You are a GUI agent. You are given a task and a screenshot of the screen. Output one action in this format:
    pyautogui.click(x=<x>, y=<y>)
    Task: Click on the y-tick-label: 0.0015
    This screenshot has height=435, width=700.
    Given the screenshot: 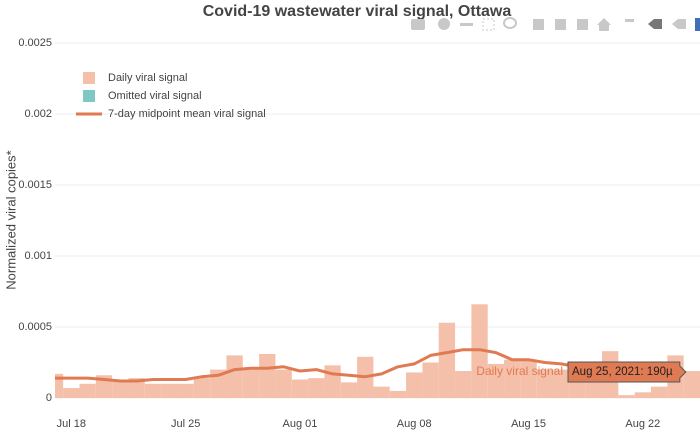 What is the action you would take?
    pyautogui.click(x=35, y=185)
    